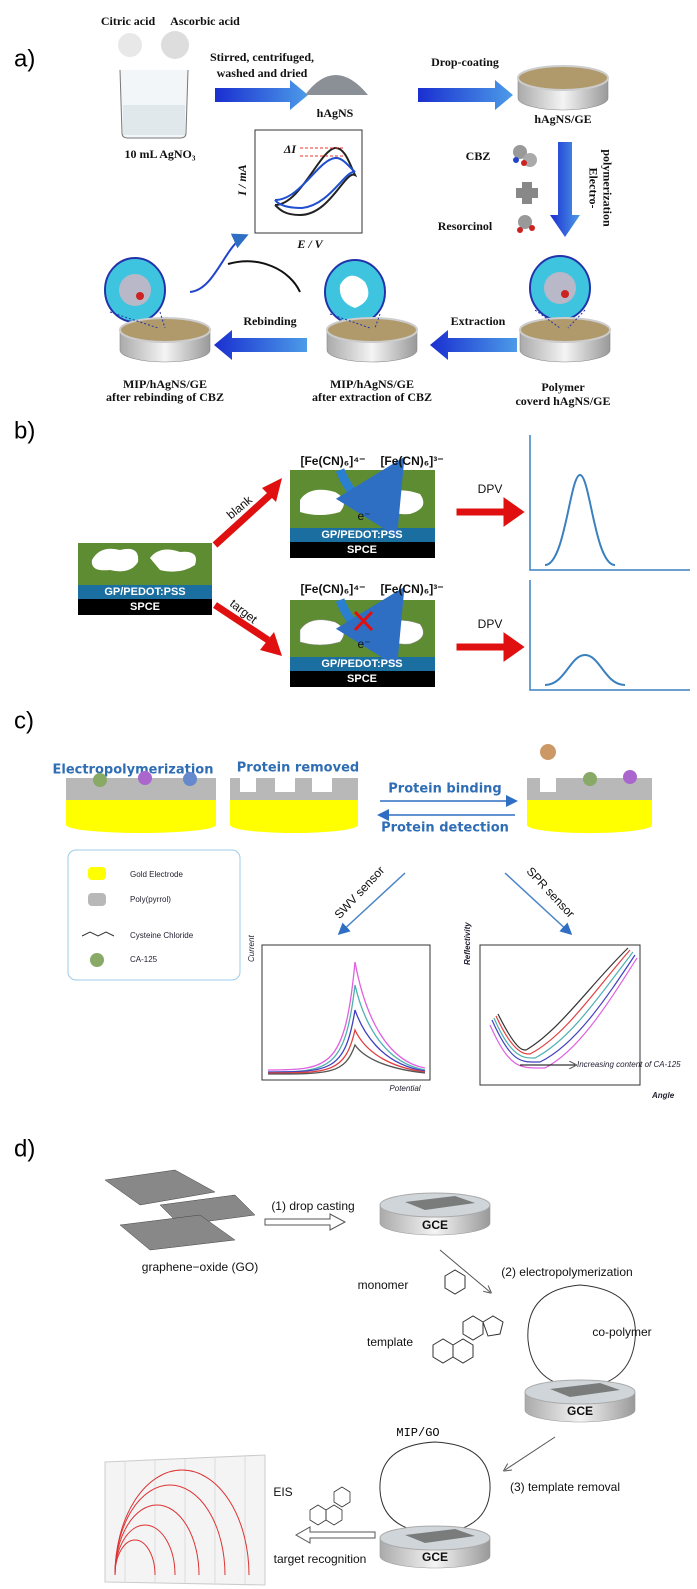 The height and width of the screenshot is (1589, 697). Describe the element at coordinates (455, 1282) in the screenshot. I see `monomer-structure` at that location.